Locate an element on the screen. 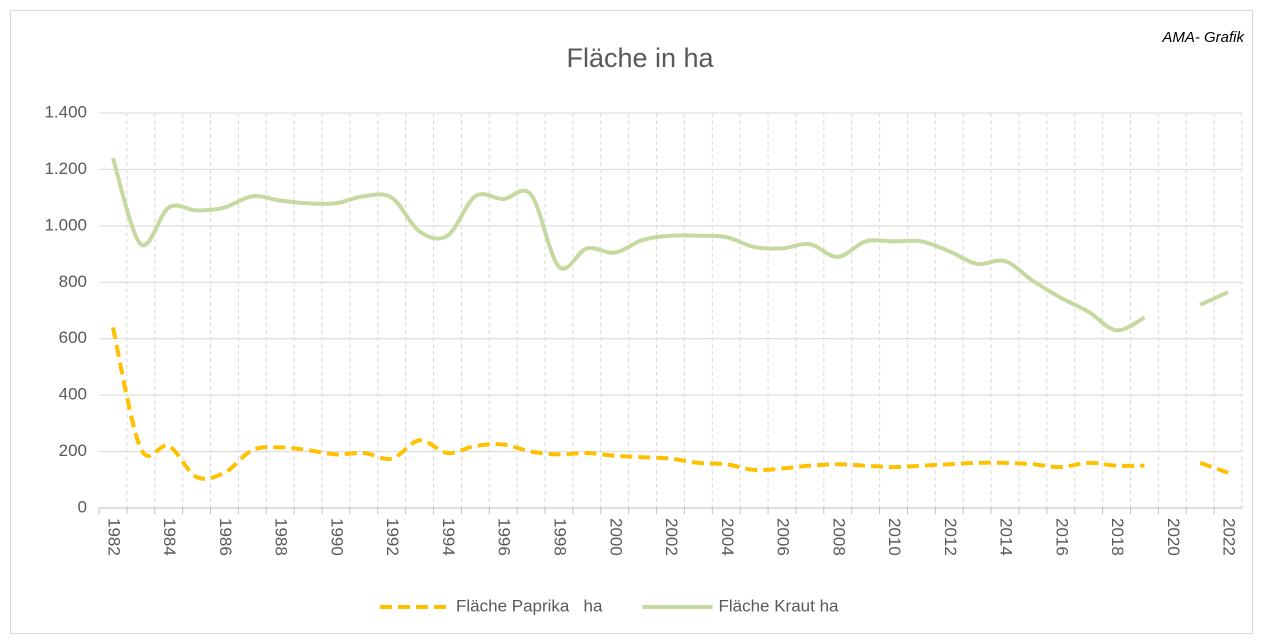 Image resolution: width=1263 pixels, height=639 pixels. x-tick-label: 1994 is located at coordinates (448, 537).